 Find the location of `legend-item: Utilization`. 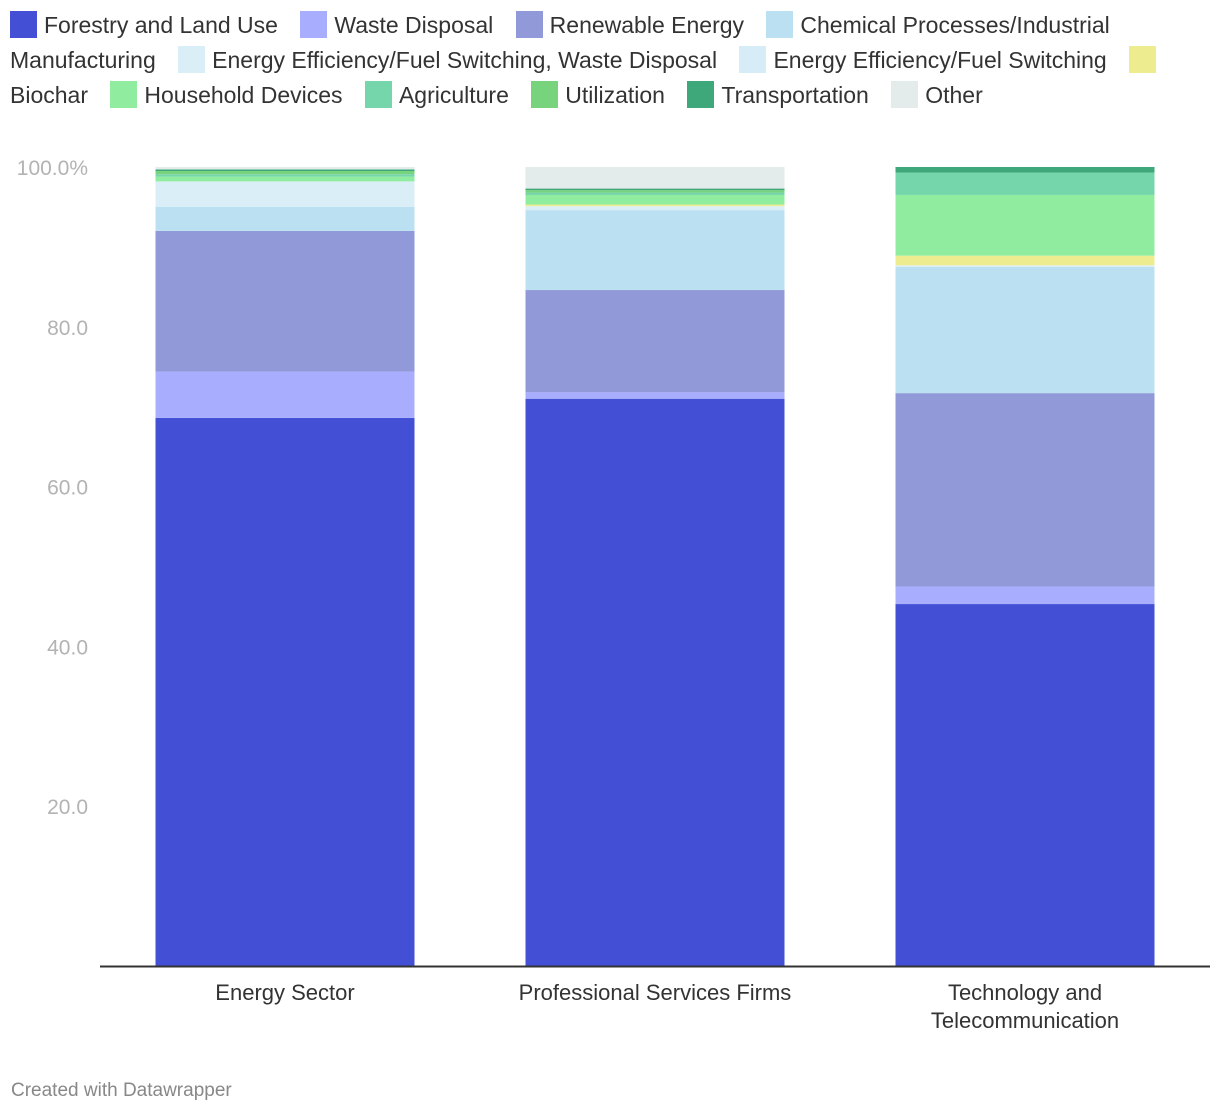

legend-item: Utilization is located at coordinates (598, 94).